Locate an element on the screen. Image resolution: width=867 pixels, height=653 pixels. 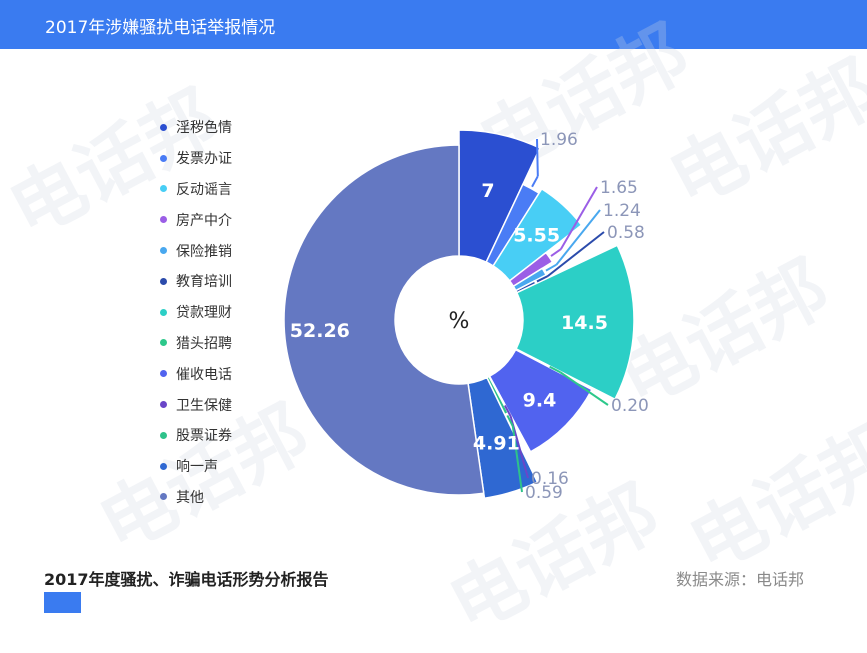
legend-item: 猎头招聘 is located at coordinates (196, 343).